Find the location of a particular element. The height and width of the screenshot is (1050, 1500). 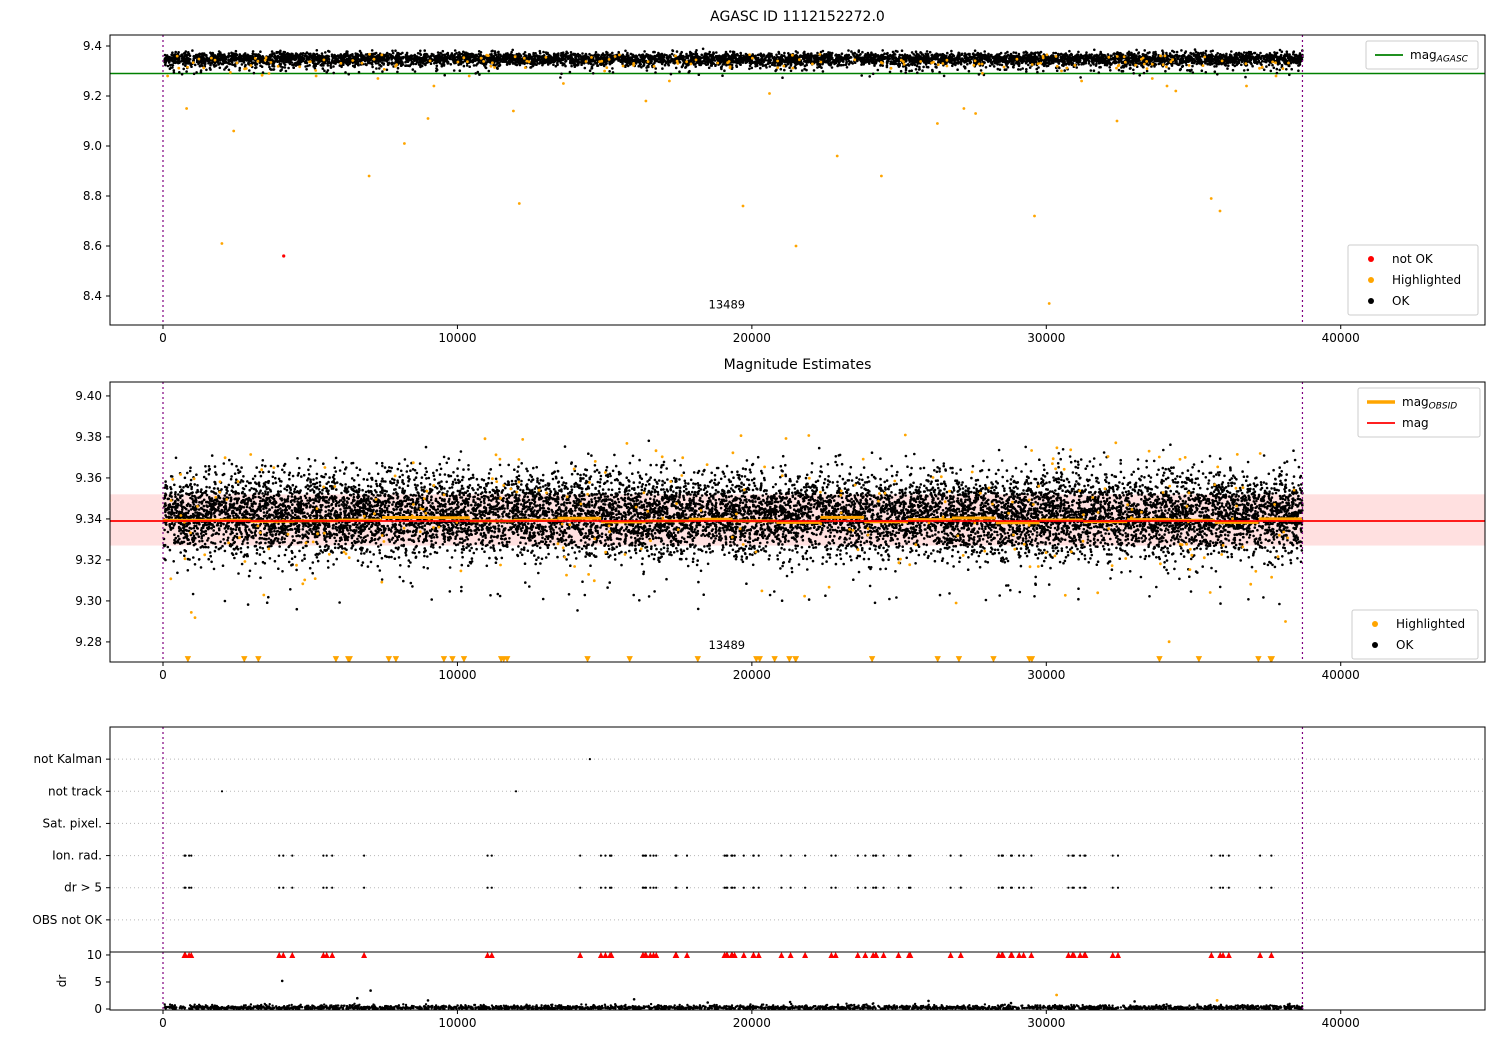

svg-text: mag is located at coordinates (1415, 423).